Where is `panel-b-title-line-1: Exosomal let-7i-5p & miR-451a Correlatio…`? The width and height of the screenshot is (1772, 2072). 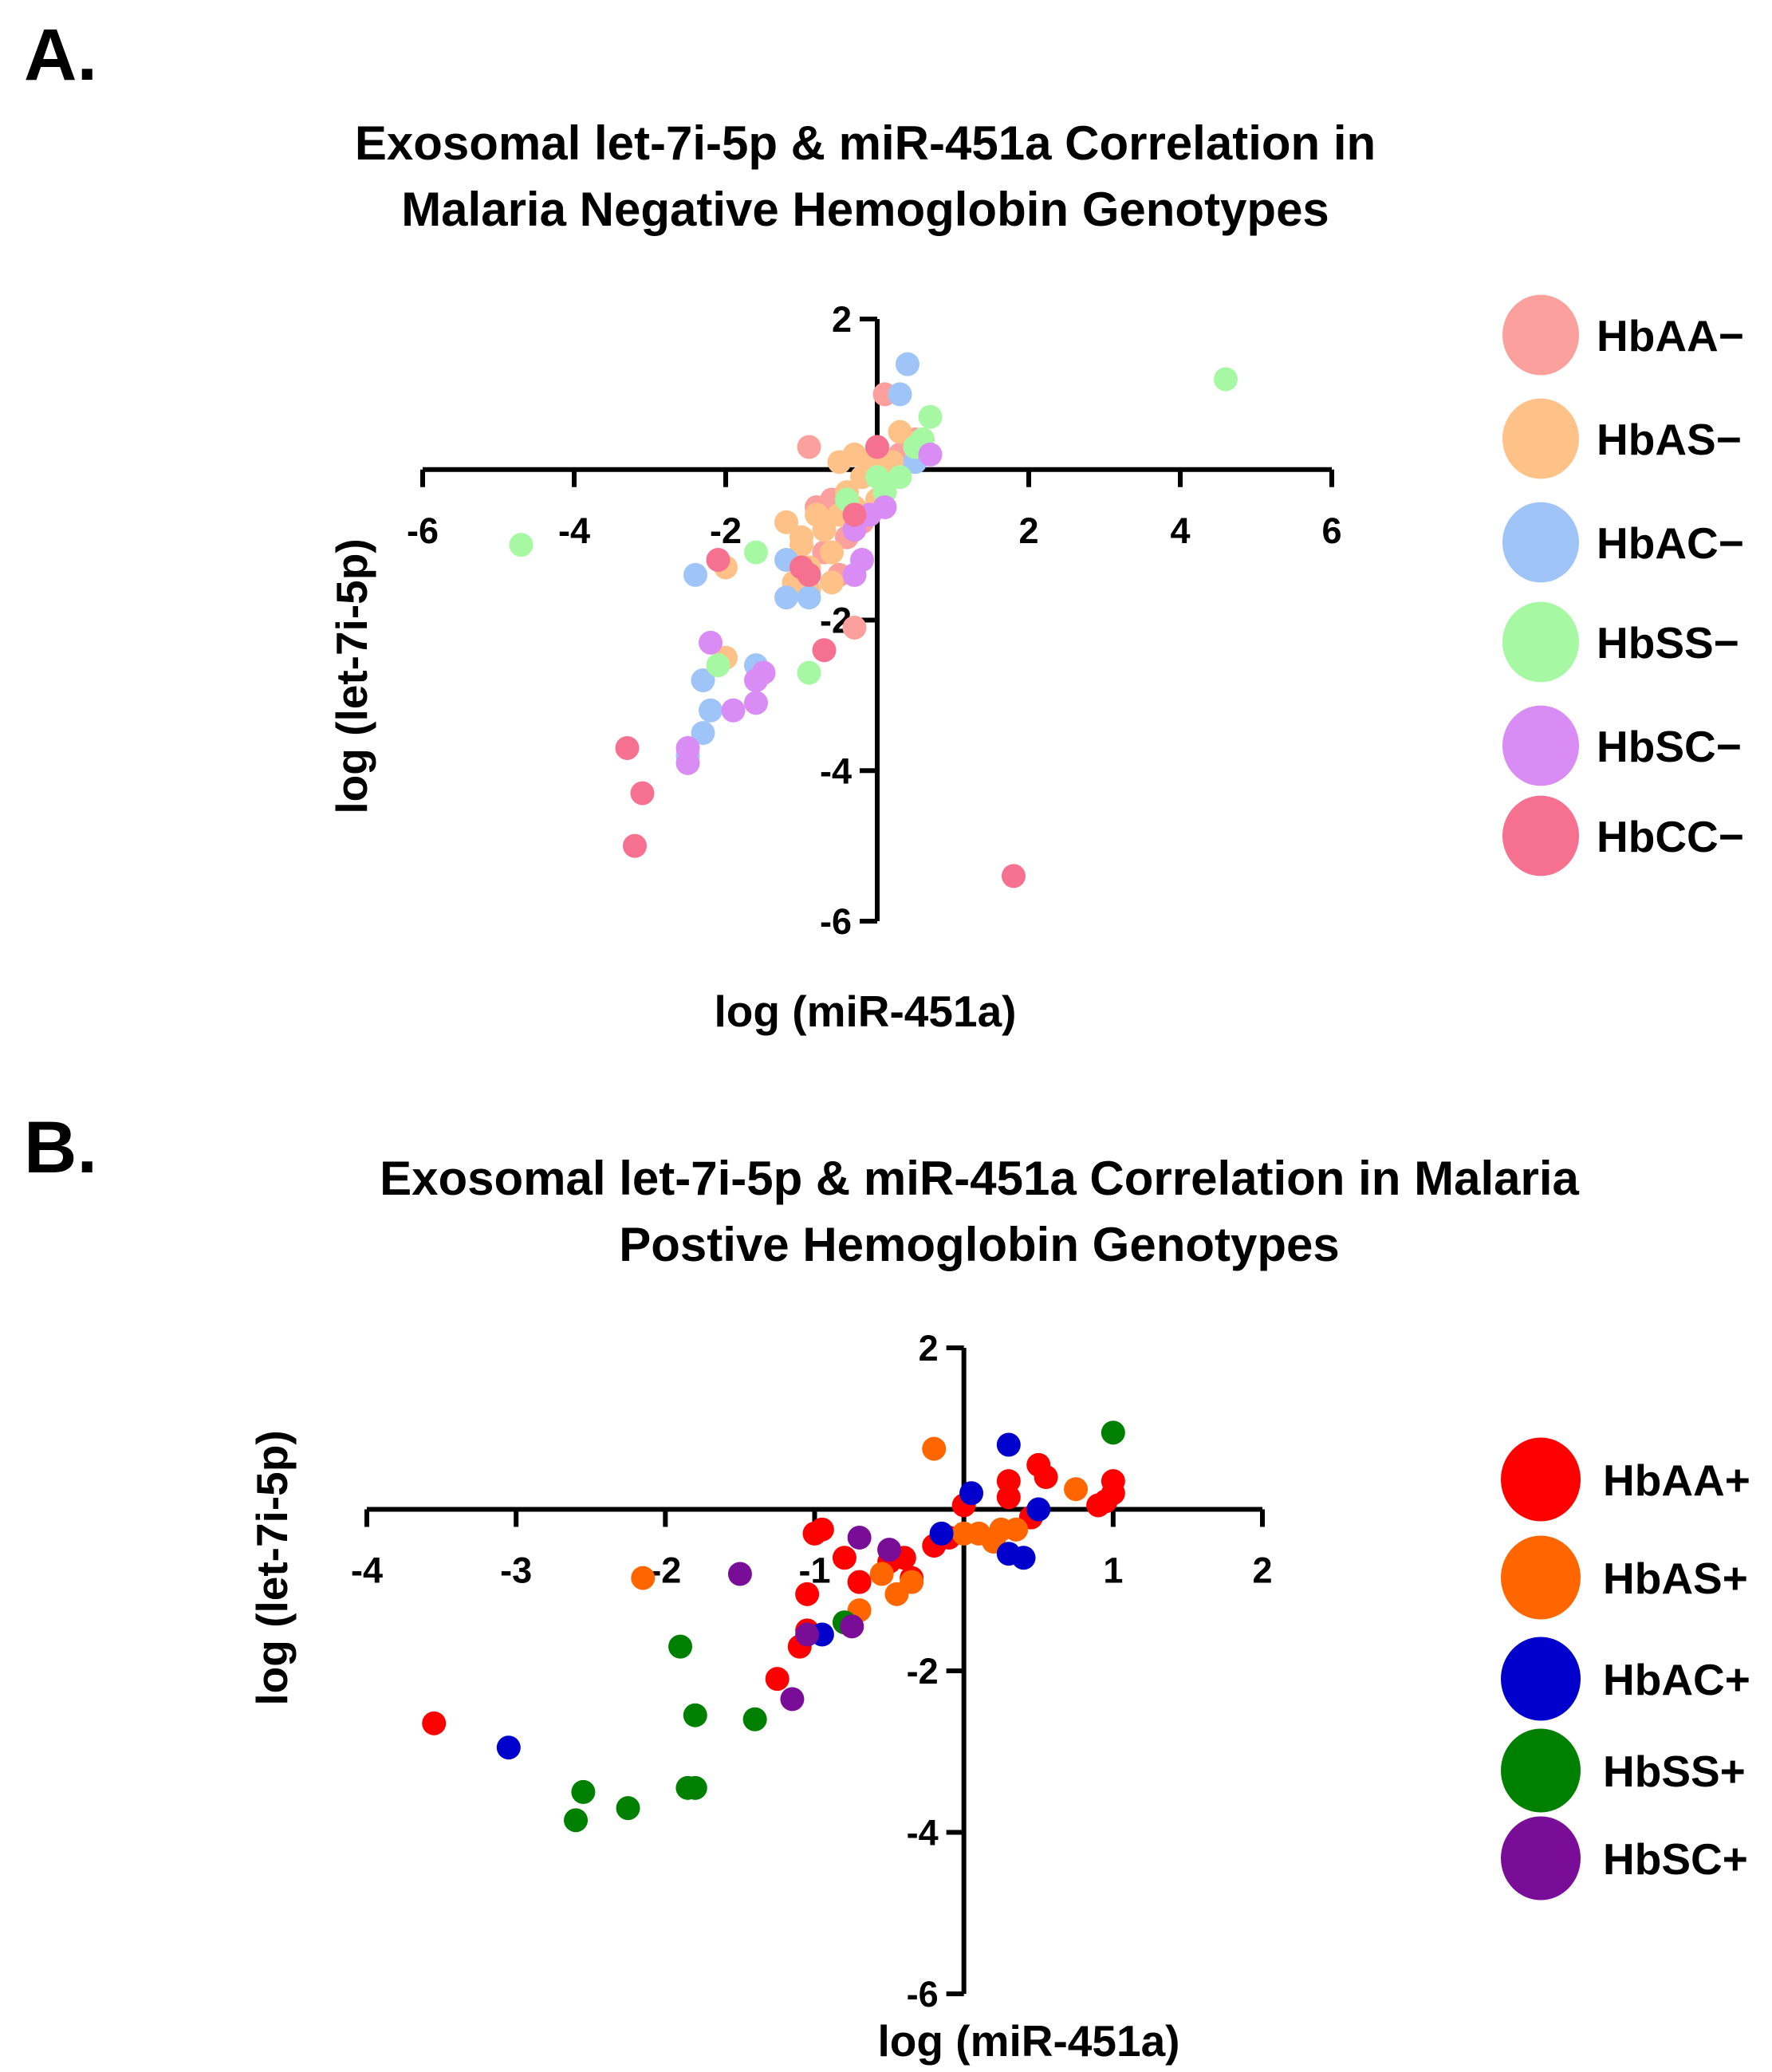 panel-b-title-line-1: Exosomal let-7i-5p & miR-451a Correlatio… is located at coordinates (980, 1178).